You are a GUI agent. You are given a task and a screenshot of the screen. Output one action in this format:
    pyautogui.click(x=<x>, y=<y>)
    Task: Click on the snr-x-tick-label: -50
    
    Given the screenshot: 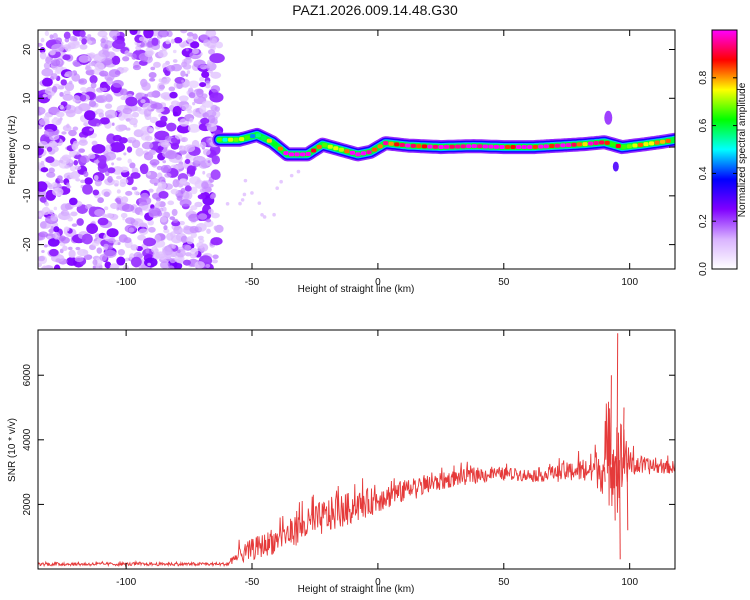 What is the action you would take?
    pyautogui.click(x=252, y=582)
    